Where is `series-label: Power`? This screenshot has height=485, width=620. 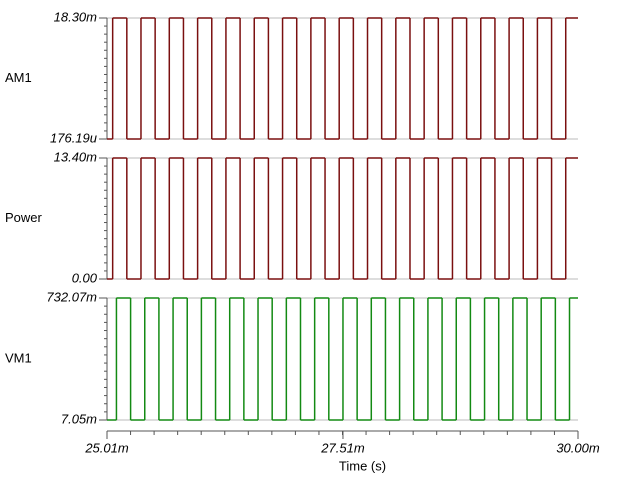
series-label: Power is located at coordinates (24, 217).